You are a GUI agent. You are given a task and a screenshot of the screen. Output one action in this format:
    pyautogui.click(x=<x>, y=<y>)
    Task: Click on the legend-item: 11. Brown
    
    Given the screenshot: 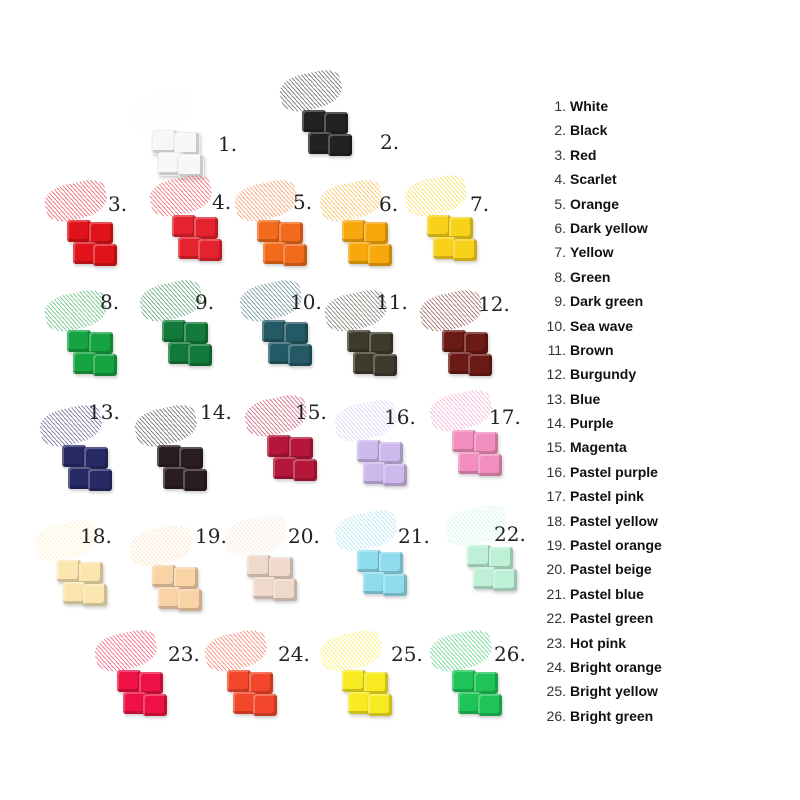 What is the action you would take?
    pyautogui.click(x=600, y=352)
    